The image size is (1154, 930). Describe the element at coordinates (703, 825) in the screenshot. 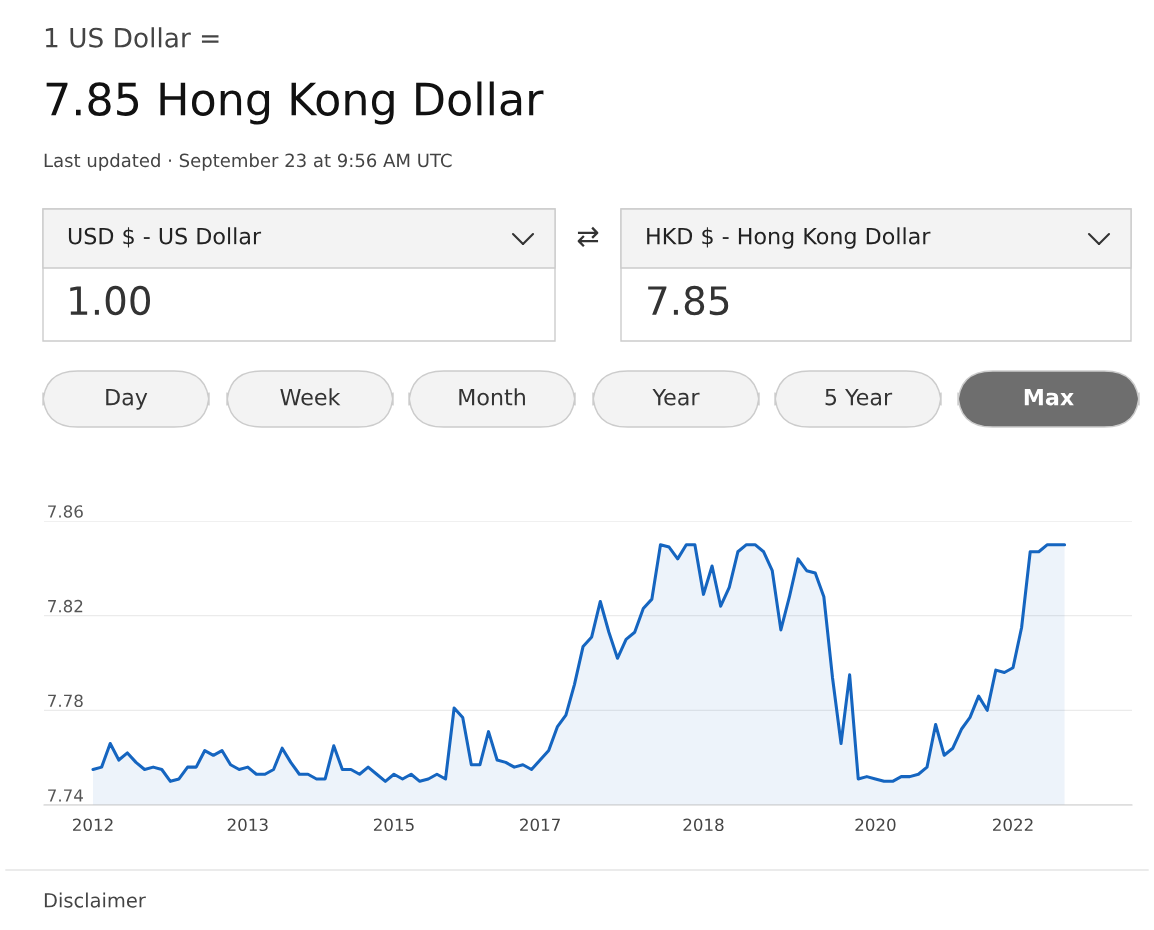

I see `x-tick-label: 2018` at that location.